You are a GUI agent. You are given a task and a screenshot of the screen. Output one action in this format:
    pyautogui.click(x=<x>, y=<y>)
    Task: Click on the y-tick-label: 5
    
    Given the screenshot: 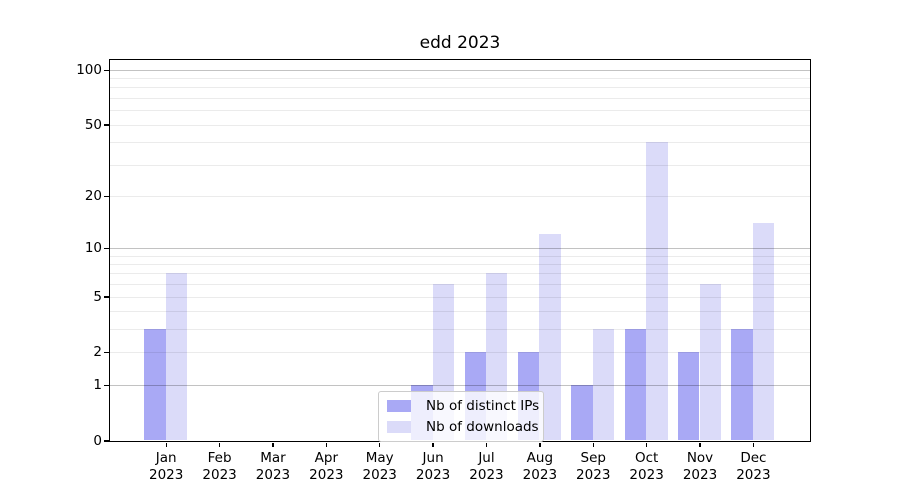 What is the action you would take?
    pyautogui.click(x=97, y=296)
    